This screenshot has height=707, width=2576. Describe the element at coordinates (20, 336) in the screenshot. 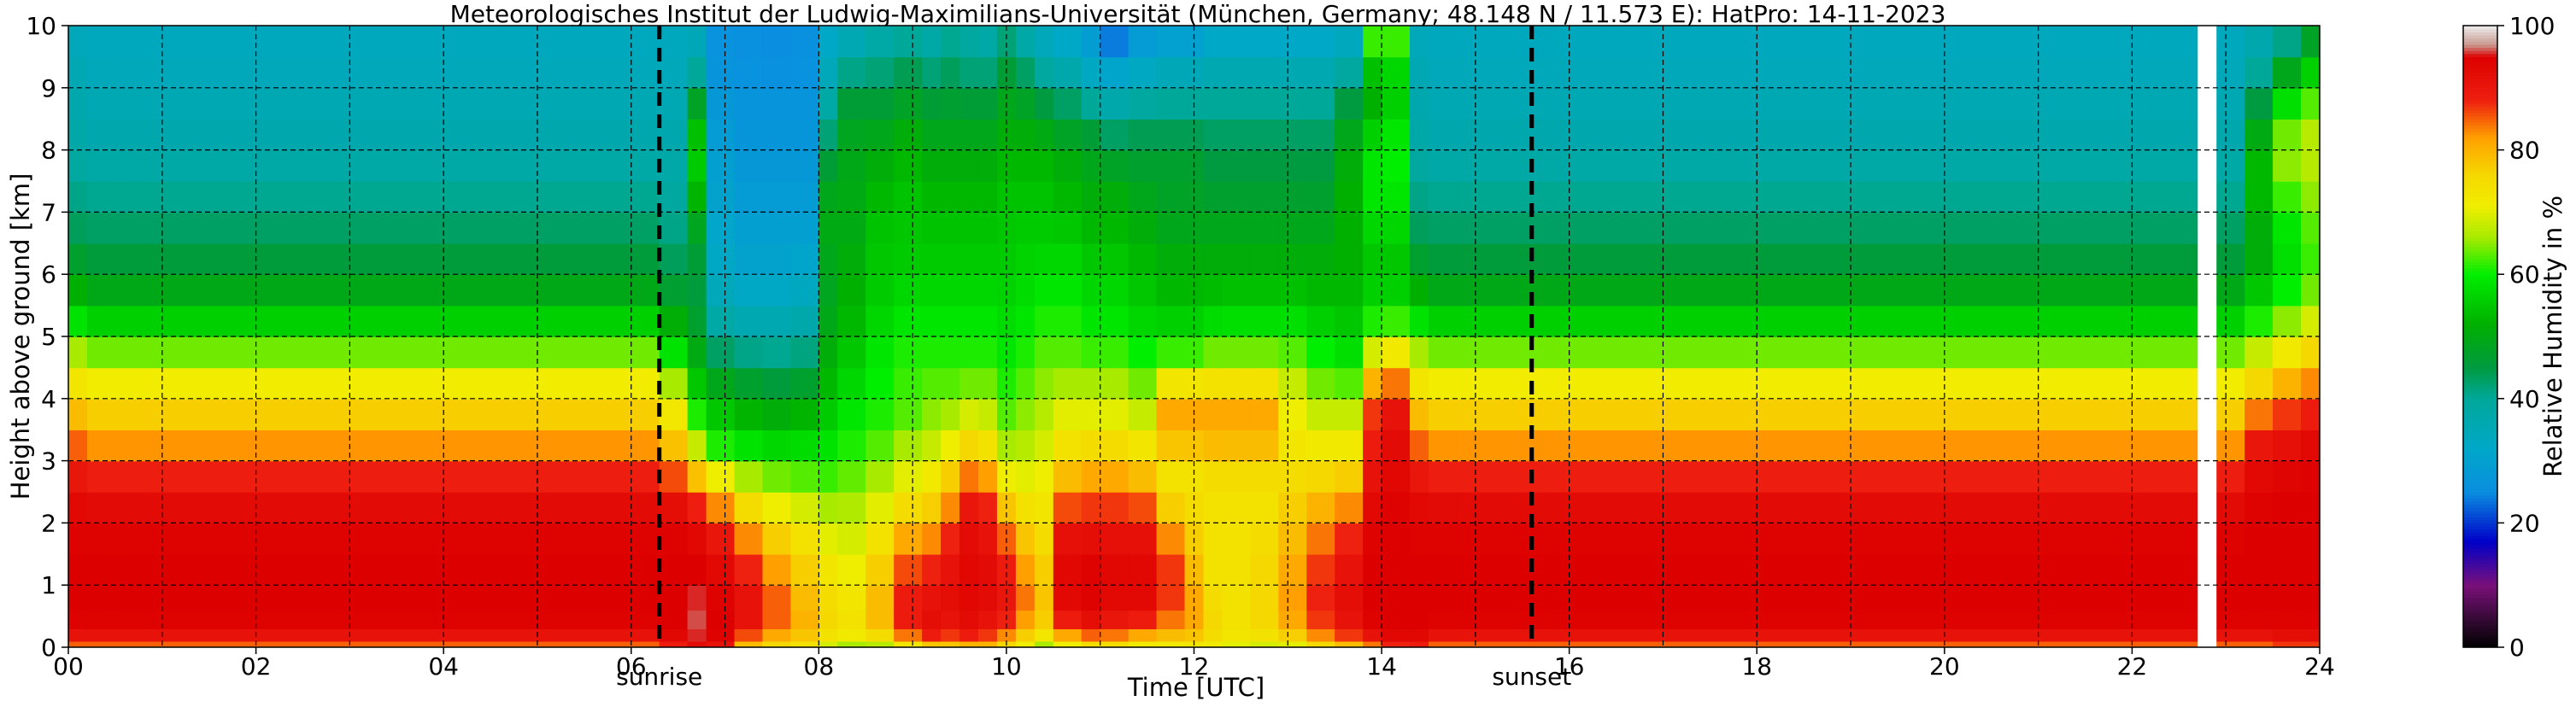

I see `y-axis-label: Height above ground [km]` at that location.